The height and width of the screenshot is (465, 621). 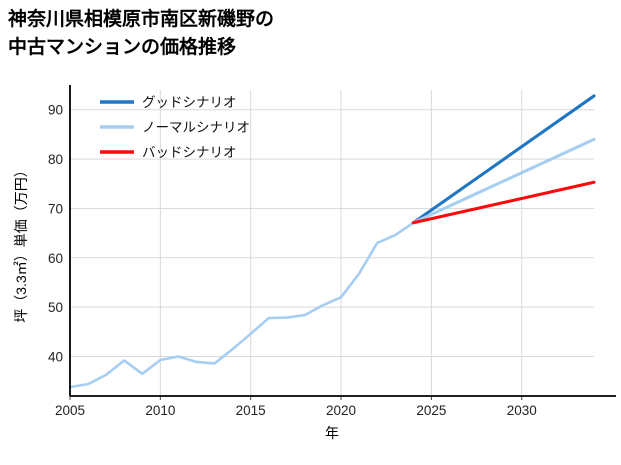 What do you see at coordinates (189, 102) in the screenshot?
I see `legend-label: グッドシナリオ` at bounding box center [189, 102].